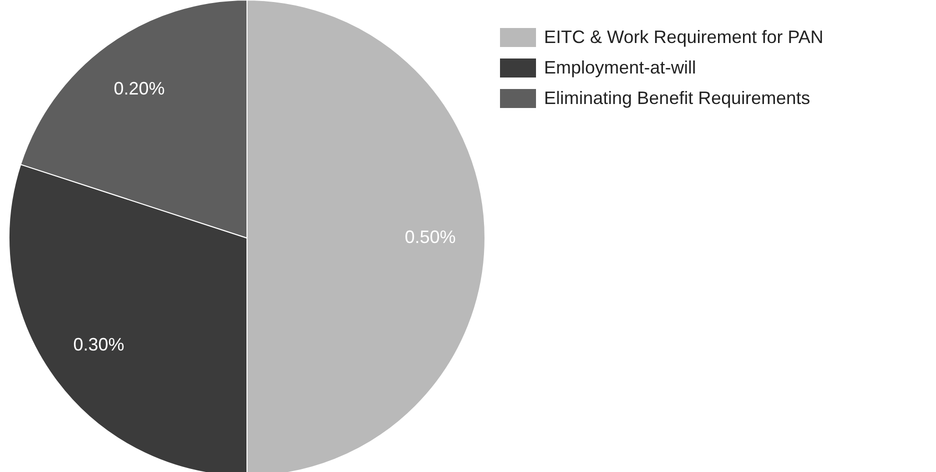 The image size is (936, 472). What do you see at coordinates (139, 88) in the screenshot?
I see `data-label: 0.20%` at bounding box center [139, 88].